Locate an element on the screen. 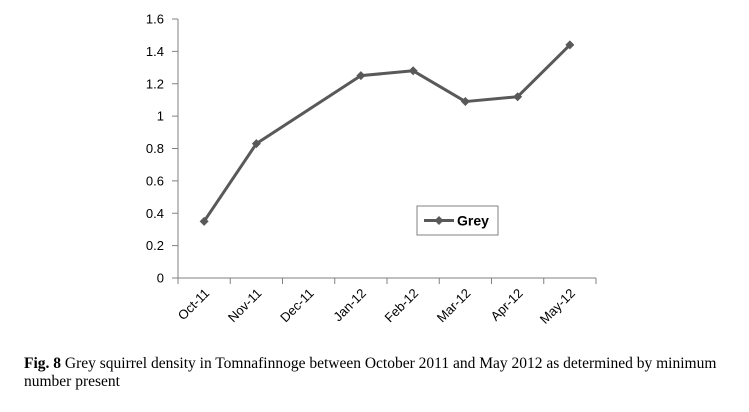 This screenshot has width=749, height=412. y-tick-label: 0.4 is located at coordinates (155, 213).